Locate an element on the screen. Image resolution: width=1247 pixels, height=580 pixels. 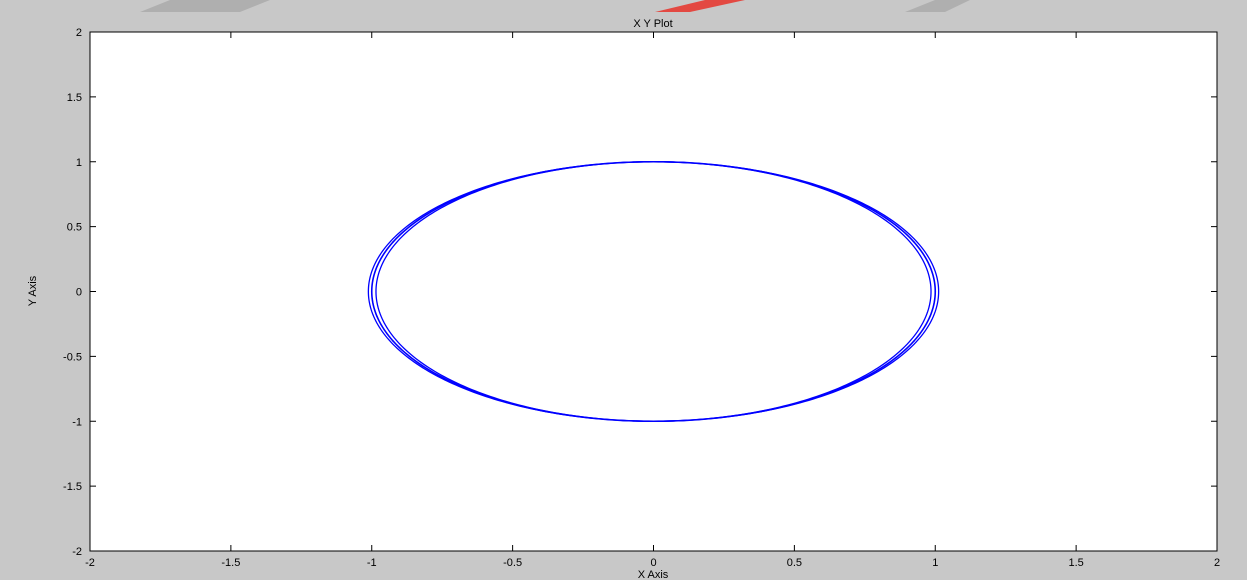
y-tick-label: 1 is located at coordinates (79, 163).